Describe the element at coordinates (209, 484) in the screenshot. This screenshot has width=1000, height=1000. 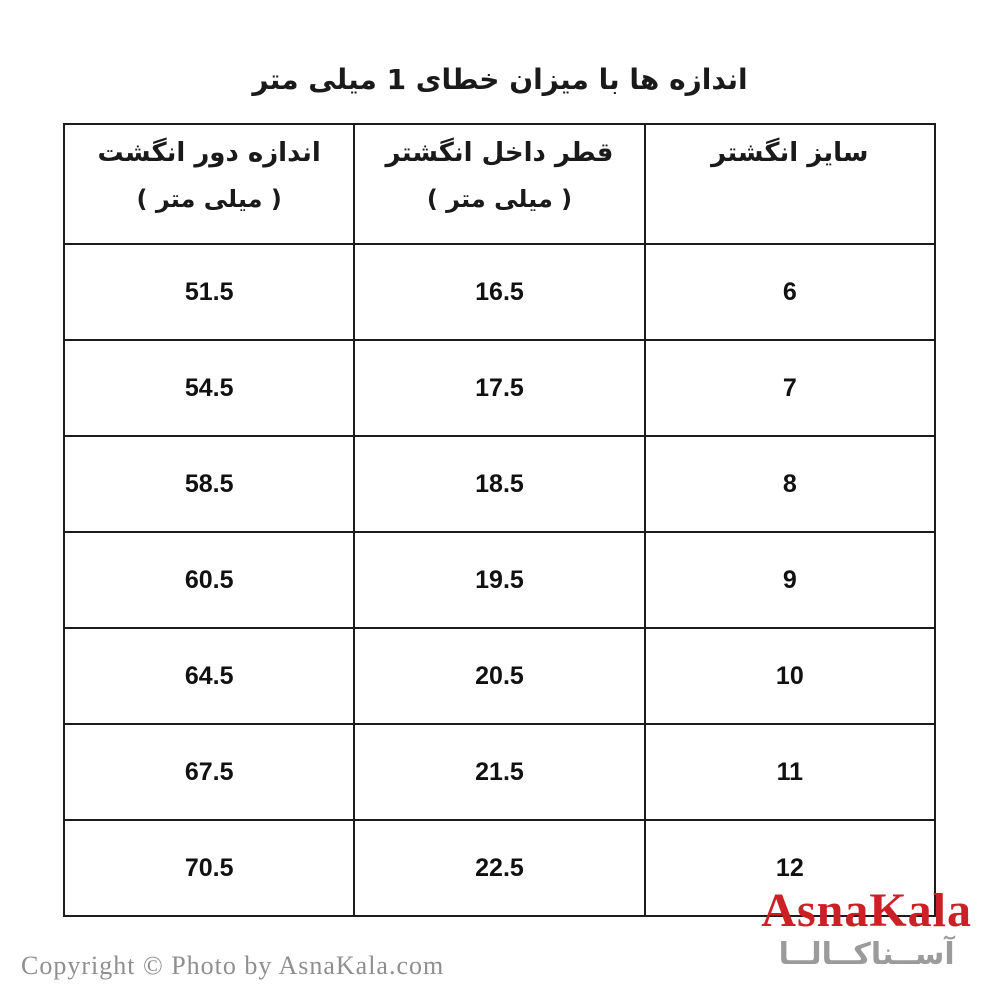
I see `cell-finger-circumference-mm: 58.5` at that location.